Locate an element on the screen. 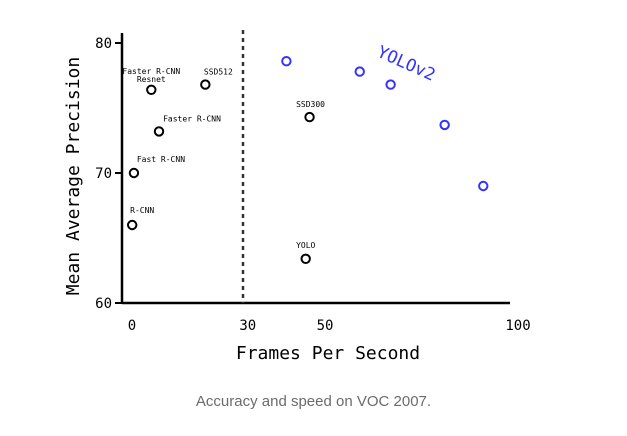 The image size is (627, 436). x-tick-label: 0 is located at coordinates (132, 326).